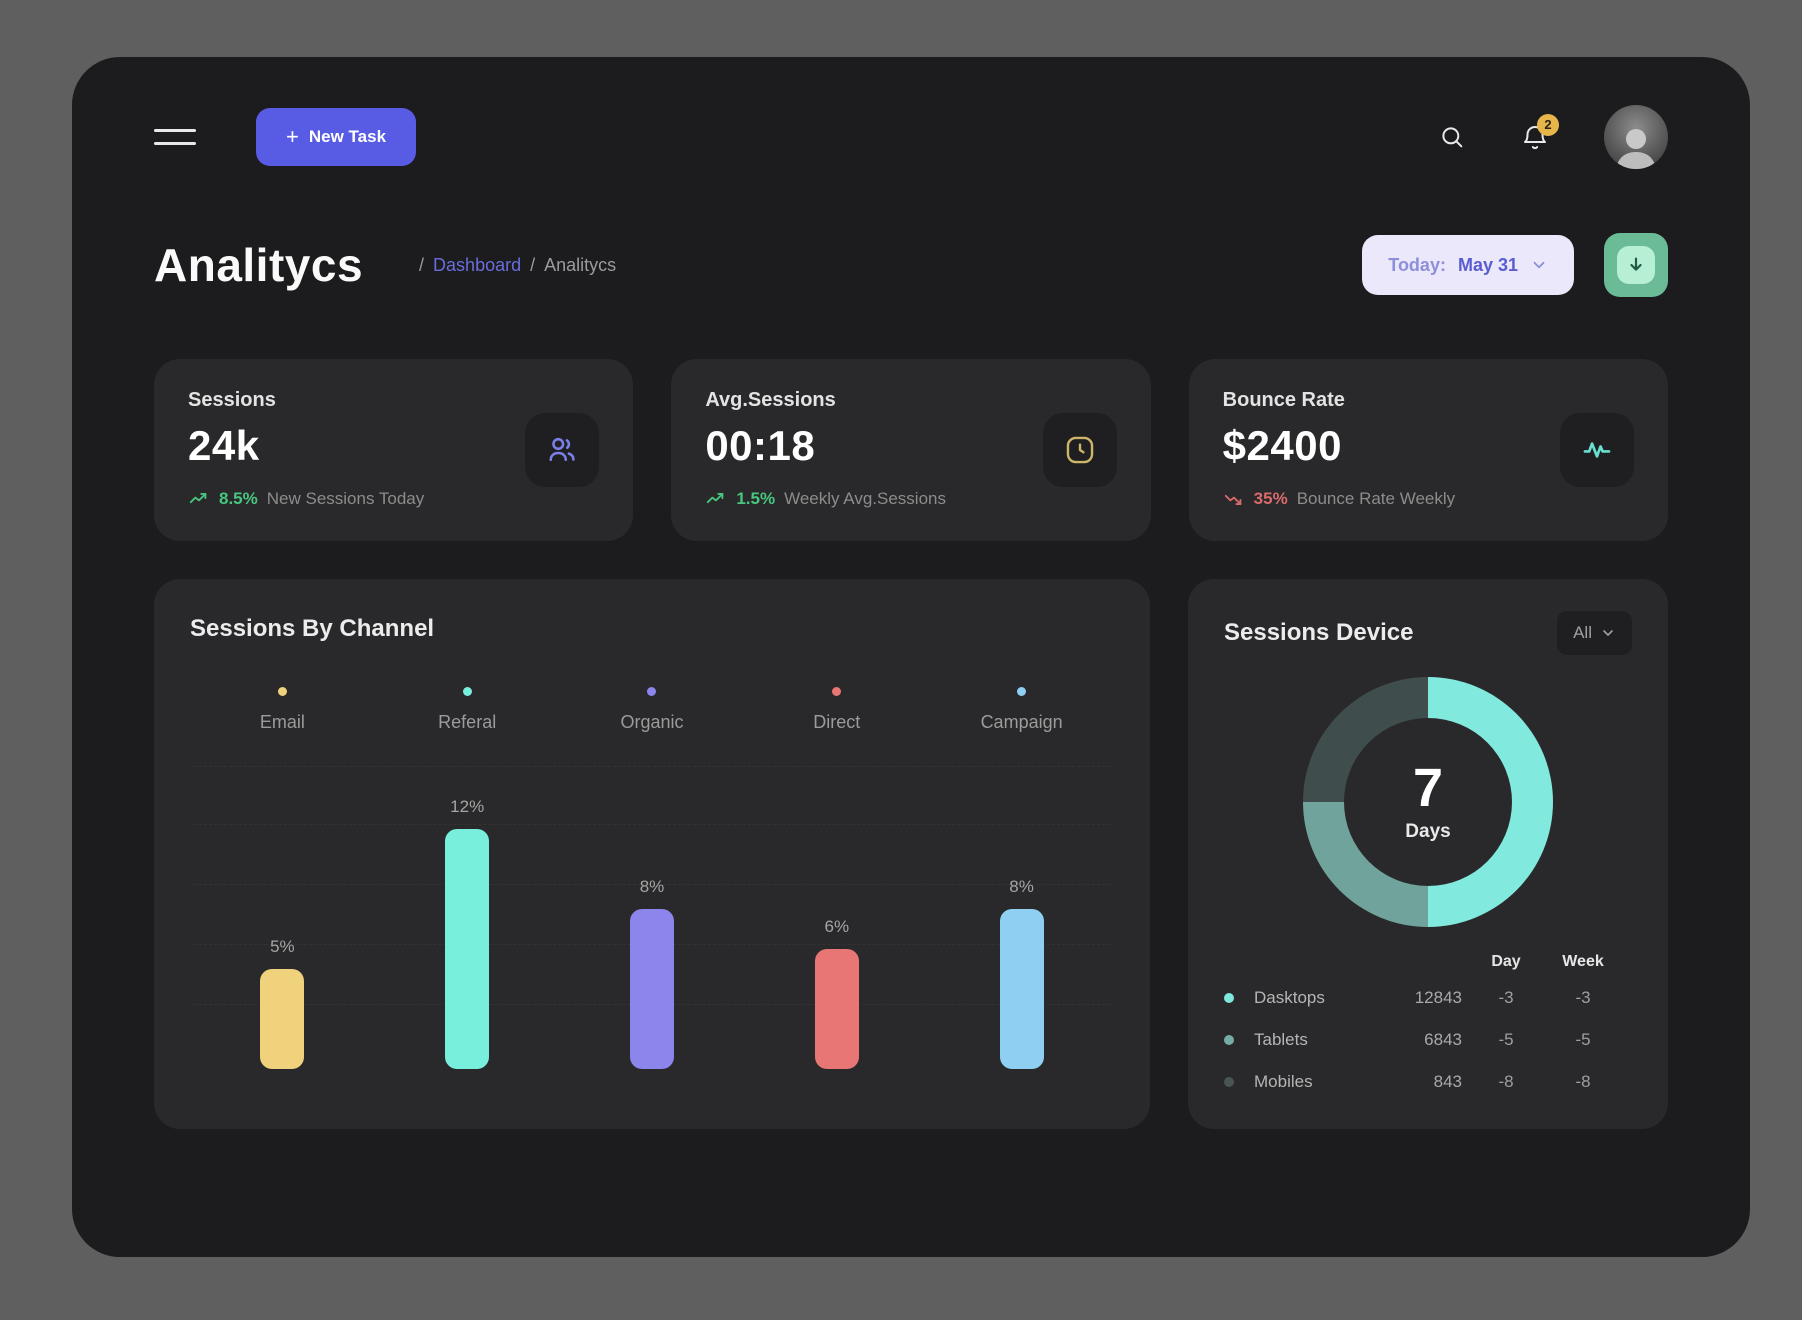  What do you see at coordinates (1447, 1081) in the screenshot?
I see `device-sessions-value: 843` at bounding box center [1447, 1081].